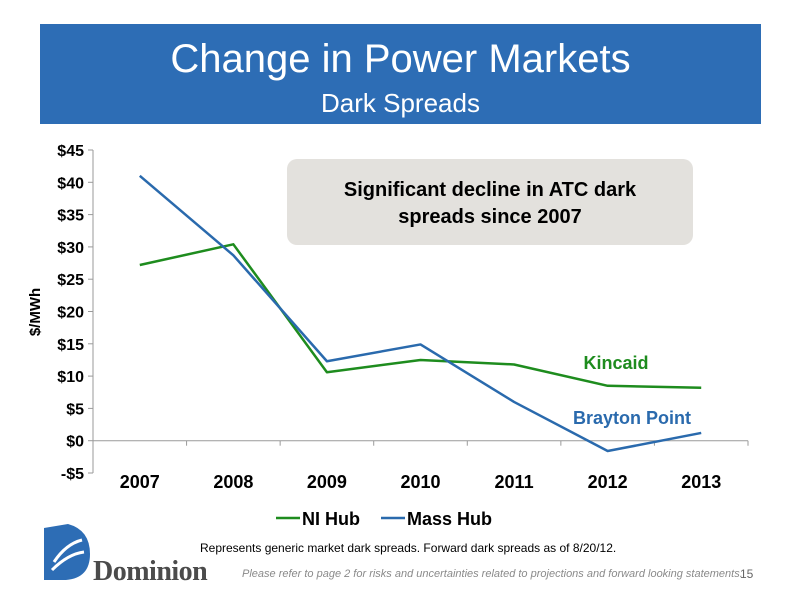 The width and height of the screenshot is (800, 600). What do you see at coordinates (70, 377) in the screenshot?
I see `y-tick-label: $10` at bounding box center [70, 377].